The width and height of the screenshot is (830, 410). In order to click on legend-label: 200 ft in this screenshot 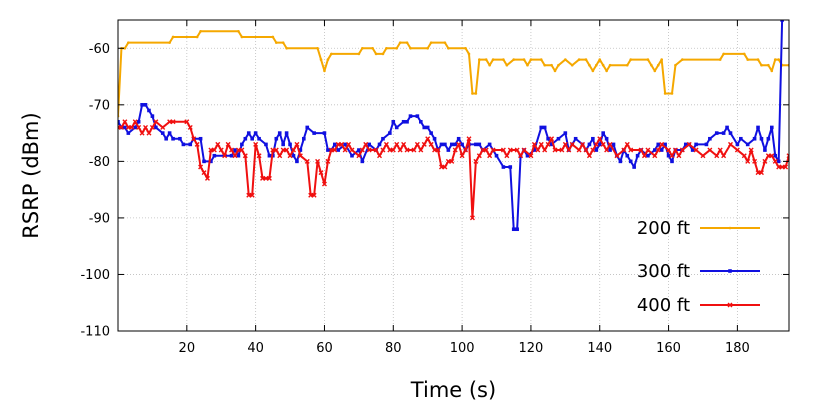, I will do `click(663, 228)`.